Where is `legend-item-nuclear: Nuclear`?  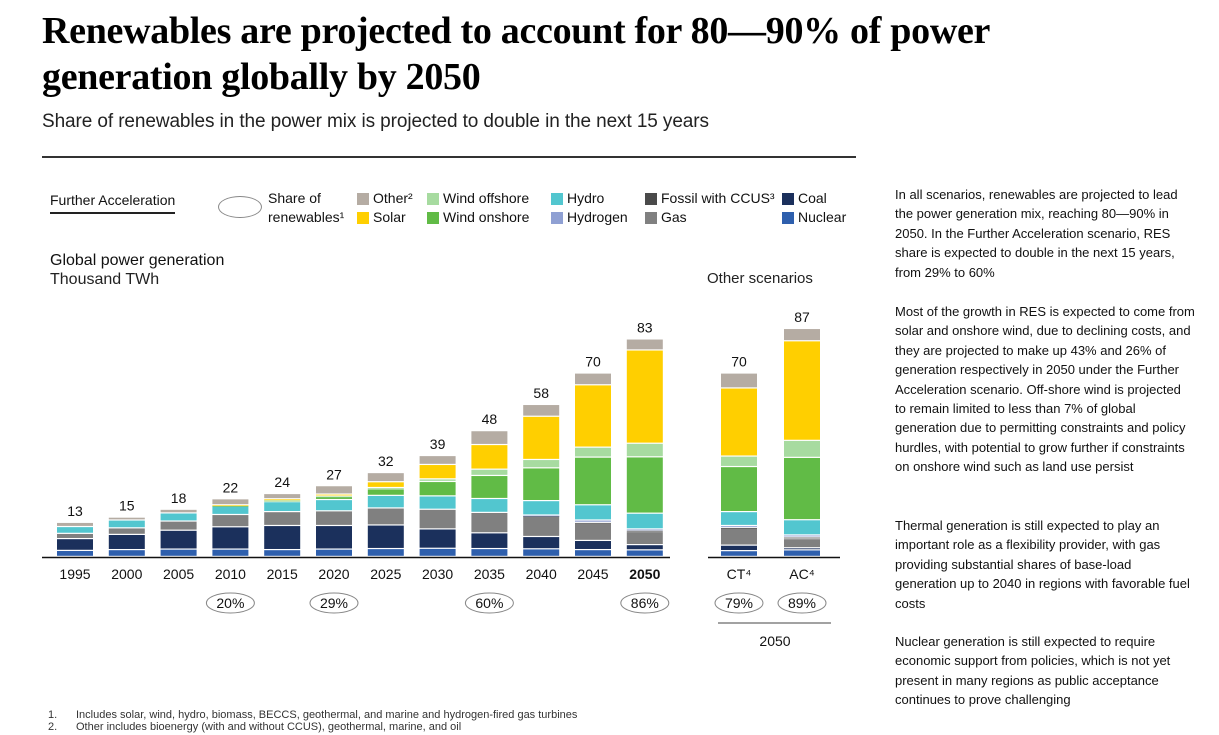
legend-item-nuclear: Nuclear is located at coordinates (814, 217).